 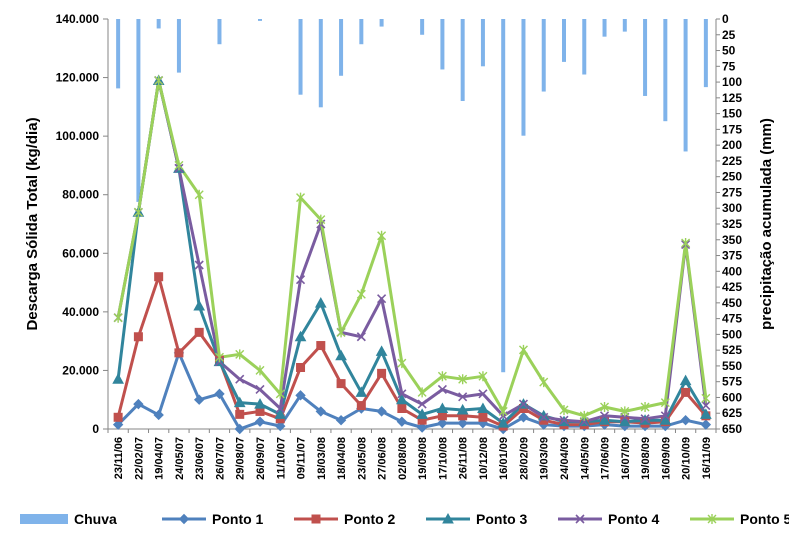 What do you see at coordinates (95, 429) in the screenshot?
I see `y-tick-label: 0` at bounding box center [95, 429].